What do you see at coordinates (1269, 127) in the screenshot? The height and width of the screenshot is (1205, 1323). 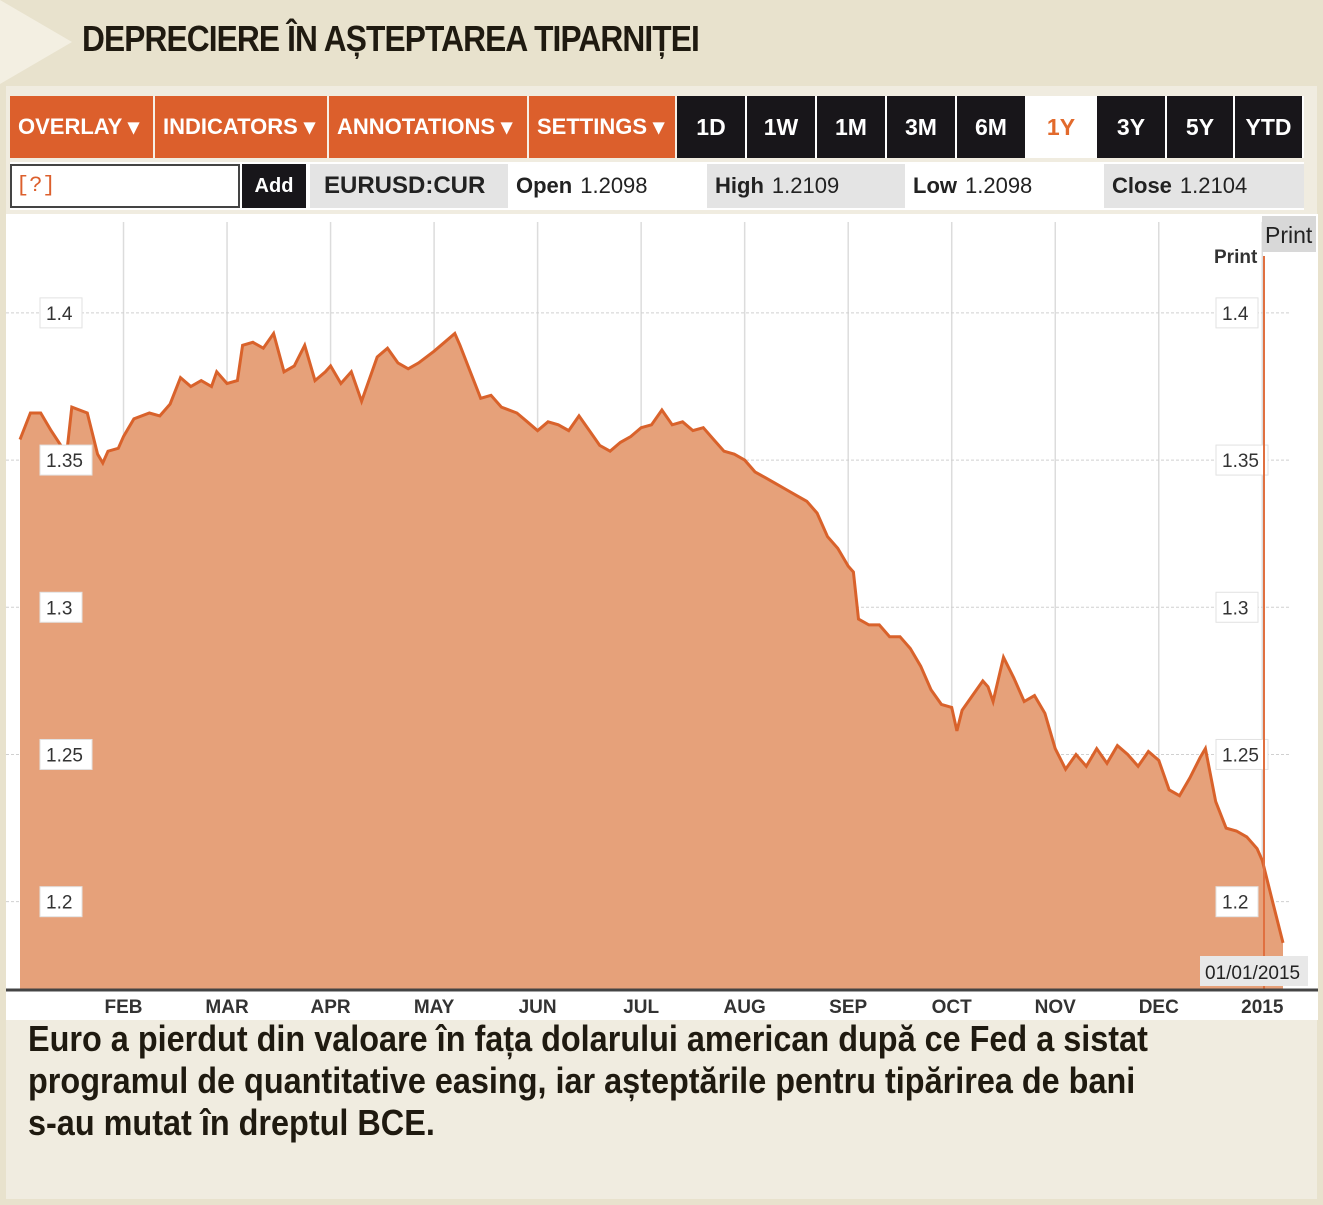 I see `range-ytd-button: YTD` at bounding box center [1269, 127].